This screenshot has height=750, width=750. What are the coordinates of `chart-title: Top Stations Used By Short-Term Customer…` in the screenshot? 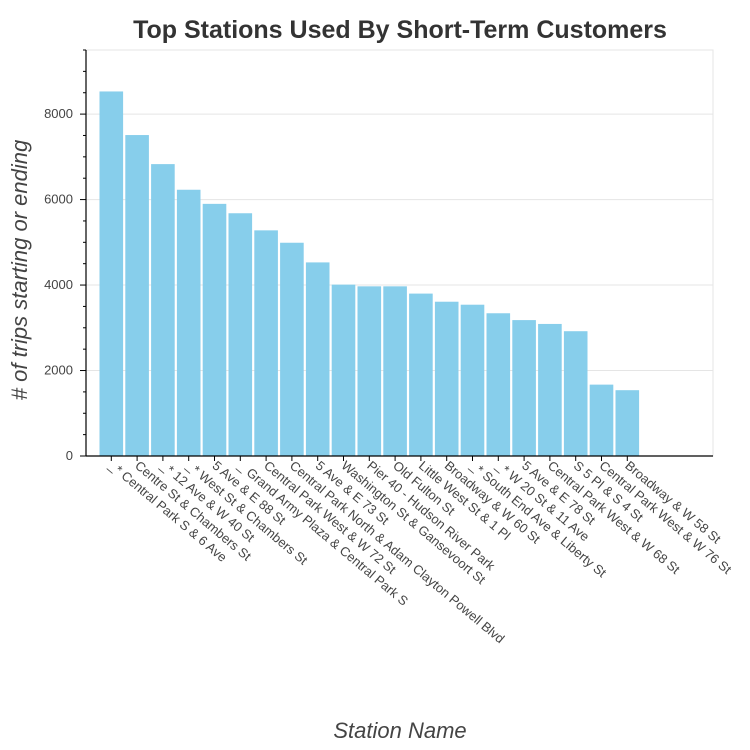 It's located at (400, 30).